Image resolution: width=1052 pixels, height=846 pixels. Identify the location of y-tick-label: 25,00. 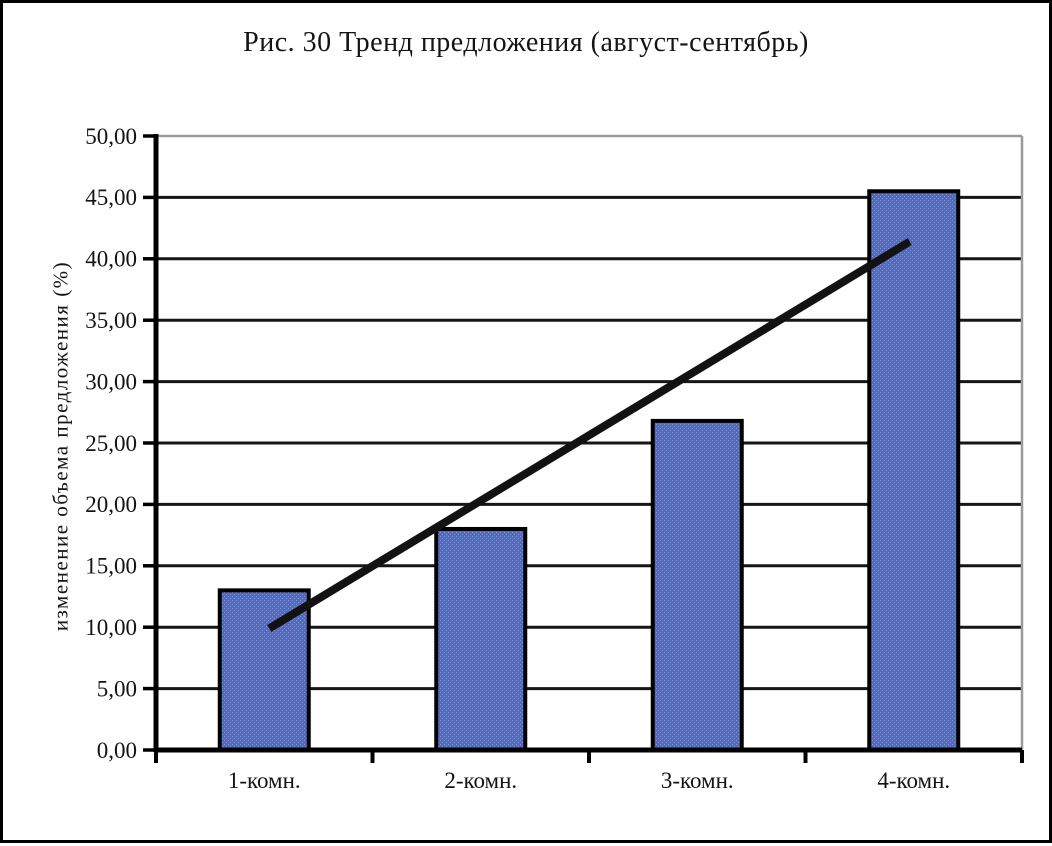
(111, 443).